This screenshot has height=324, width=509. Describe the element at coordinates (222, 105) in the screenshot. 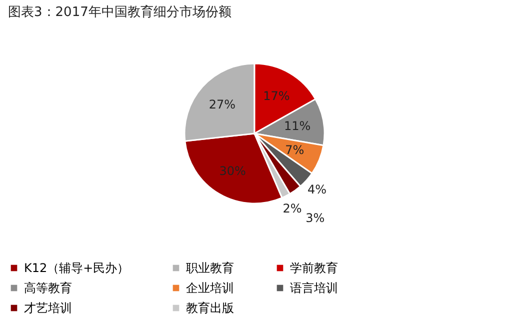

I see `data-label: 27%` at that location.